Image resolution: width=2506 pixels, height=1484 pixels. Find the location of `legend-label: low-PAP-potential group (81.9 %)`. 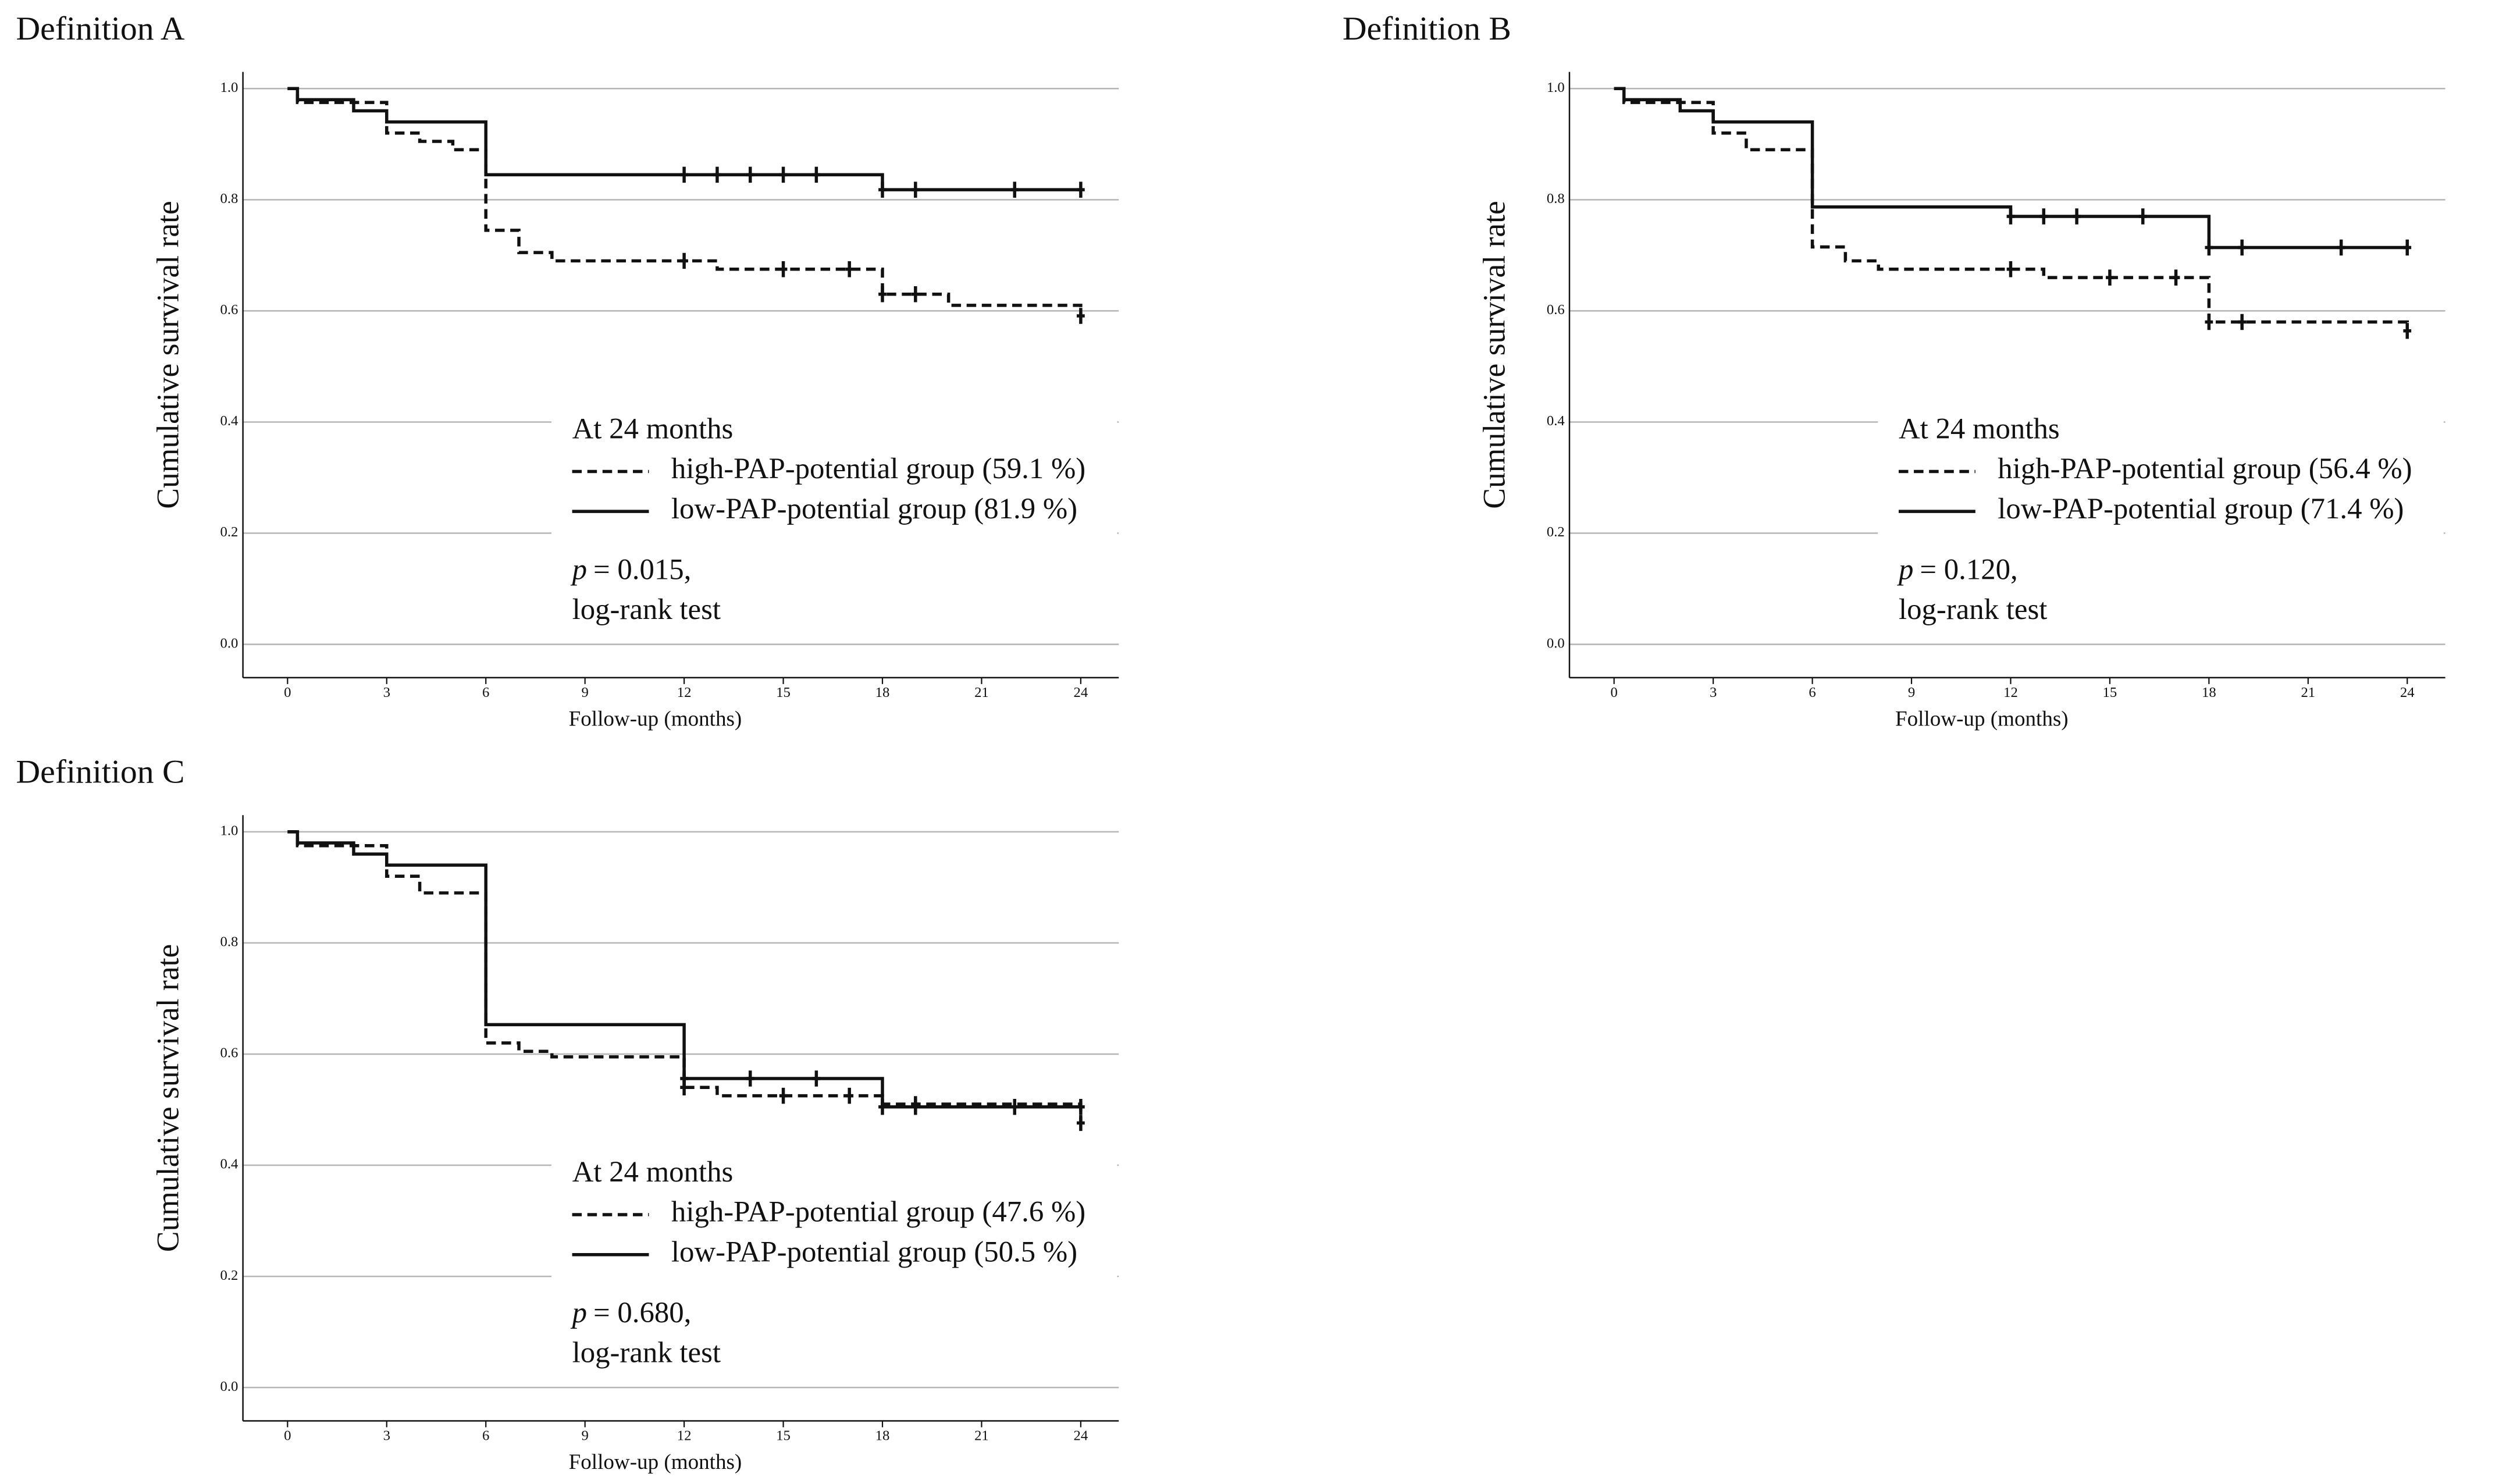

legend-label: low-PAP-potential group (81.9 %) is located at coordinates (874, 508).